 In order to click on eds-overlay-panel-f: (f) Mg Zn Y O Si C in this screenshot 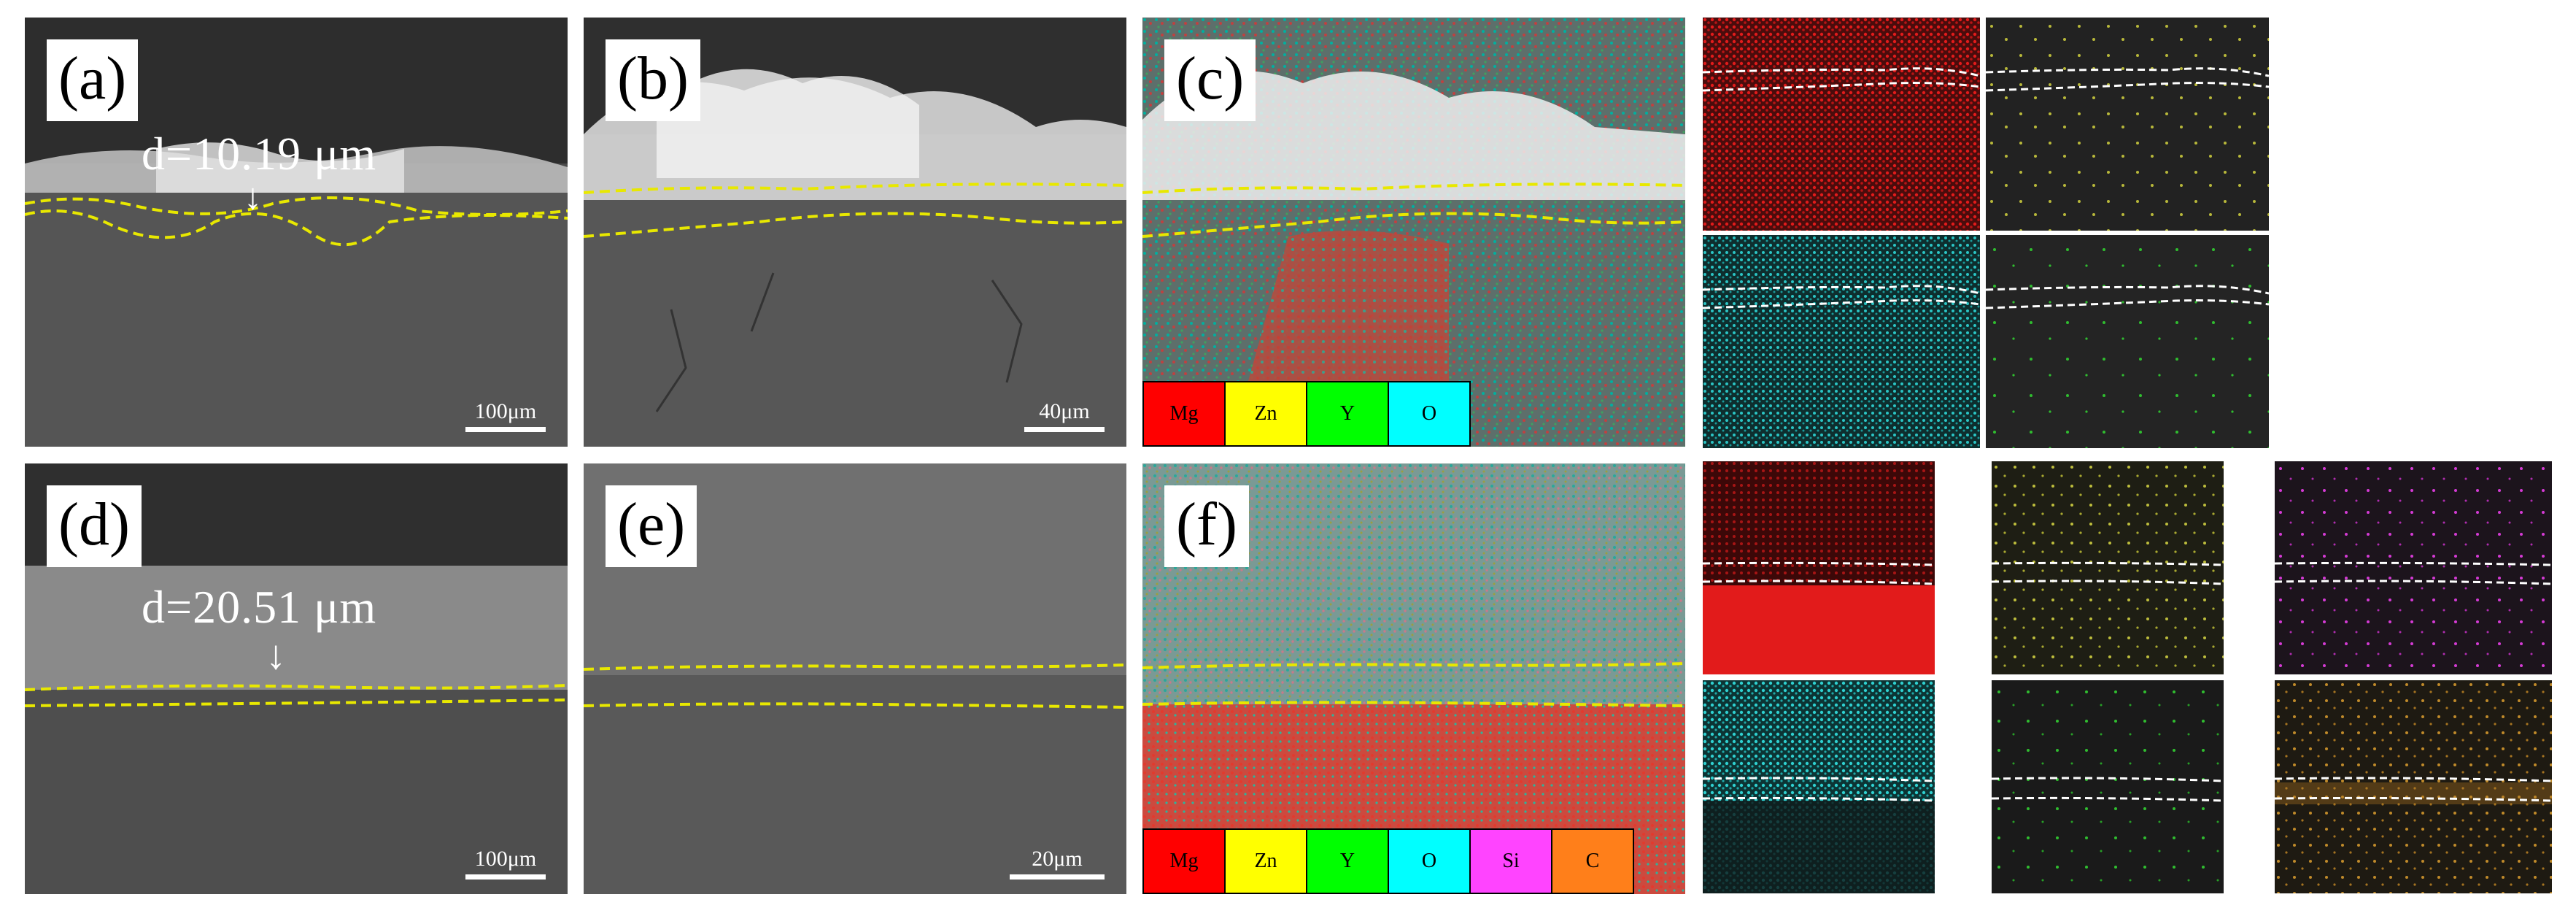, I will do `click(1413, 678)`.